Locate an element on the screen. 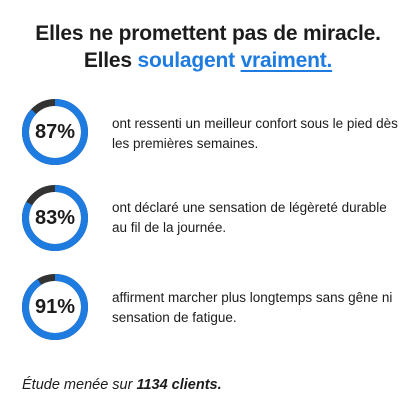 The width and height of the screenshot is (416, 416). headline-underlined-word: vraiment. is located at coordinates (286, 60).